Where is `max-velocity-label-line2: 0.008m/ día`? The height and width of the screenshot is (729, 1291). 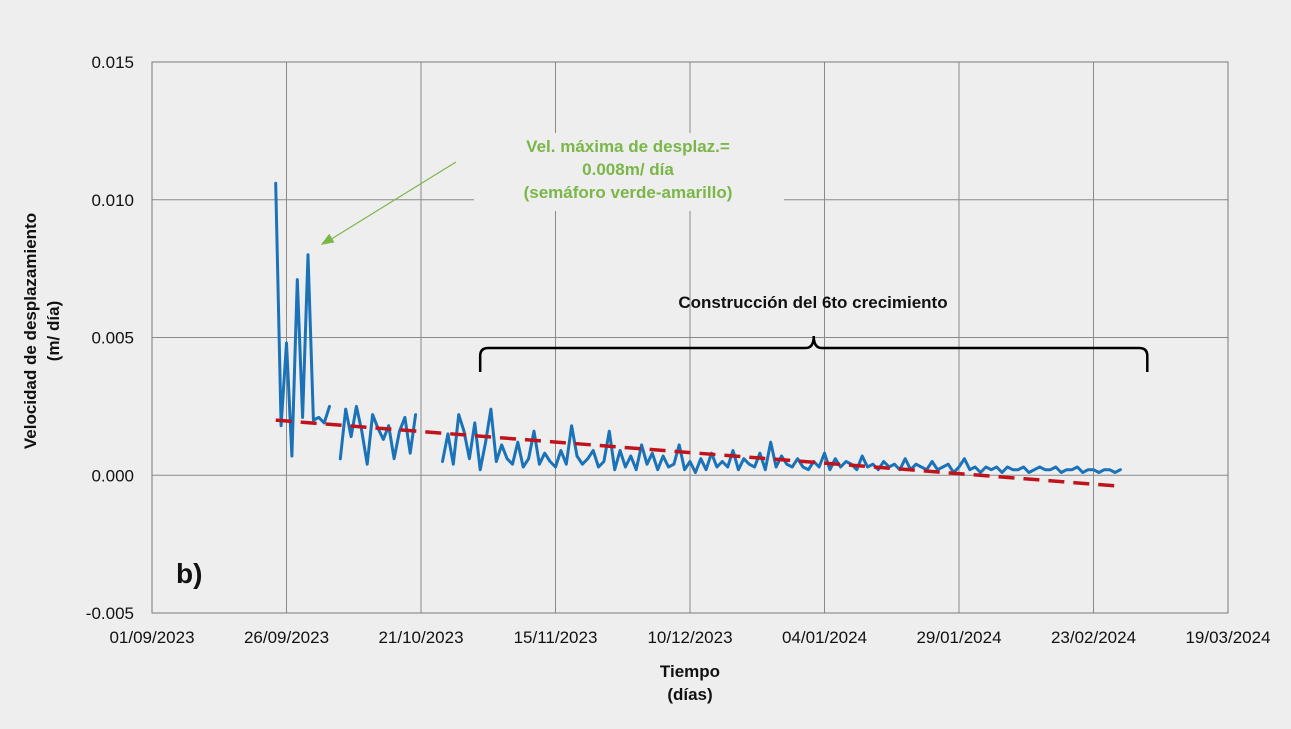
max-velocity-label-line2: 0.008m/ día is located at coordinates (628, 169).